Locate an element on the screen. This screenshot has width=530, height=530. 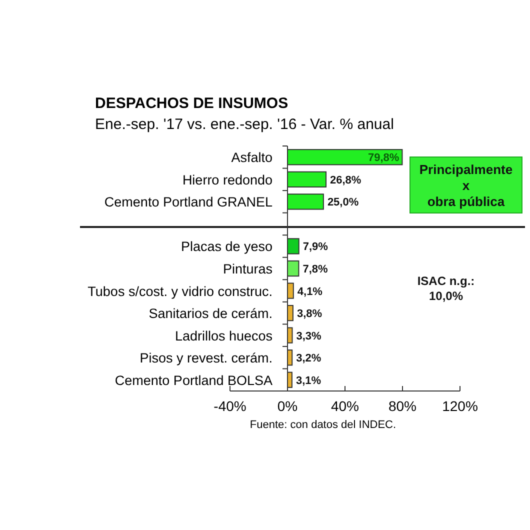
data-label: 26,8% is located at coordinates (346, 180).